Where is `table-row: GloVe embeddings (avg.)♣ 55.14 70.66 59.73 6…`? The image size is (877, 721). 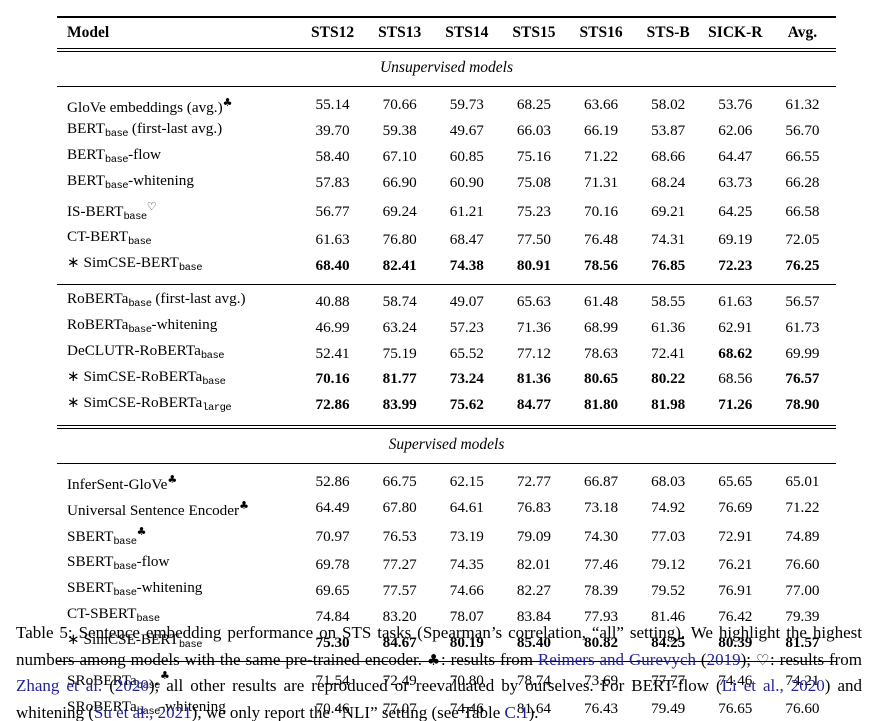 table-row: GloVe embeddings (avg.)♣ 55.14 70.66 59.73 6… is located at coordinates (446, 102).